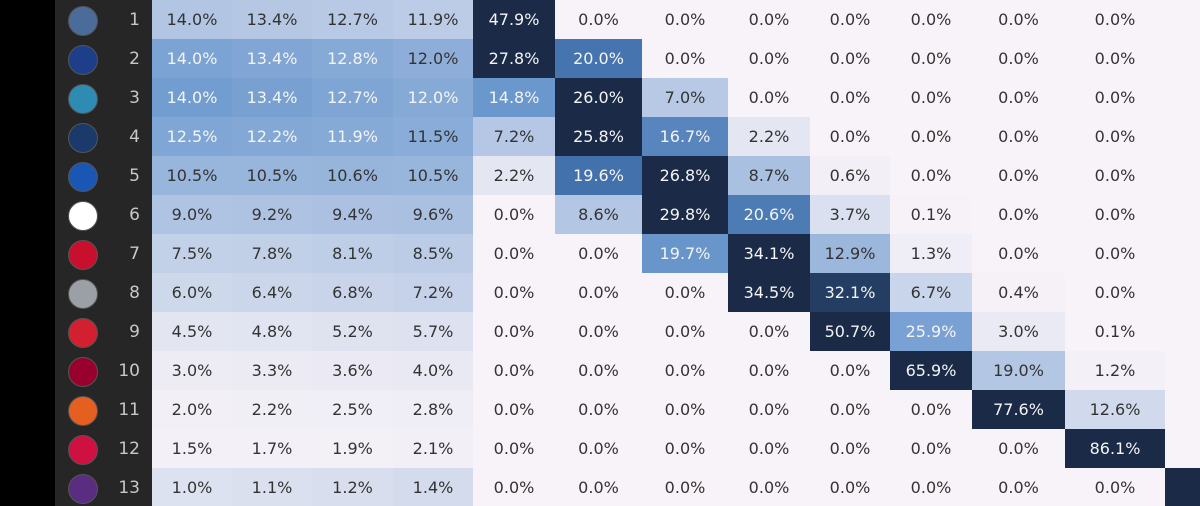 Image resolution: width=1200 pixels, height=506 pixels. What do you see at coordinates (352, 448) in the screenshot?
I see `heatmap-cell: 1.9%` at bounding box center [352, 448].